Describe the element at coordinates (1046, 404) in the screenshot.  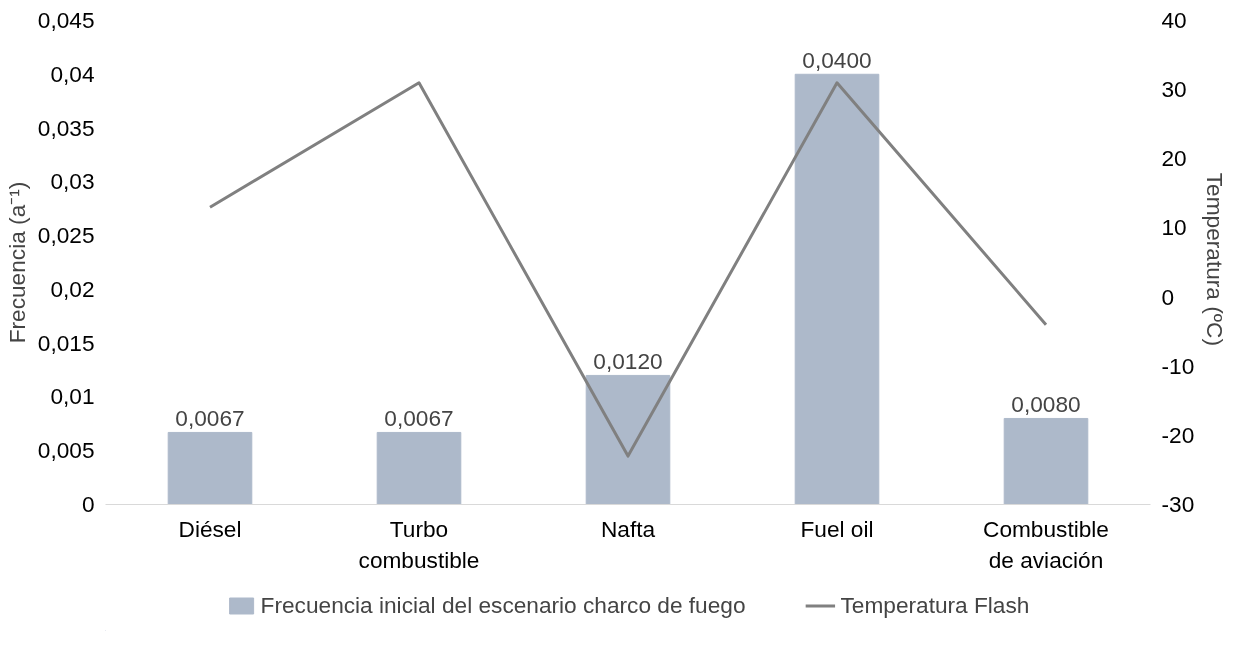
I see `data-label: 0,0080` at that location.